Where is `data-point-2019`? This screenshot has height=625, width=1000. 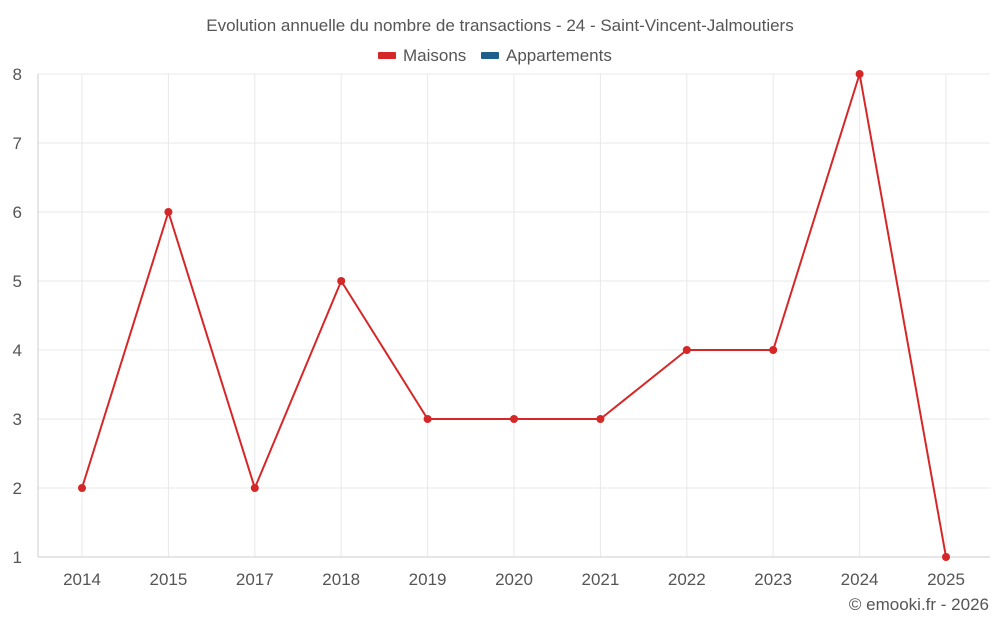
data-point-2019 is located at coordinates (427, 419).